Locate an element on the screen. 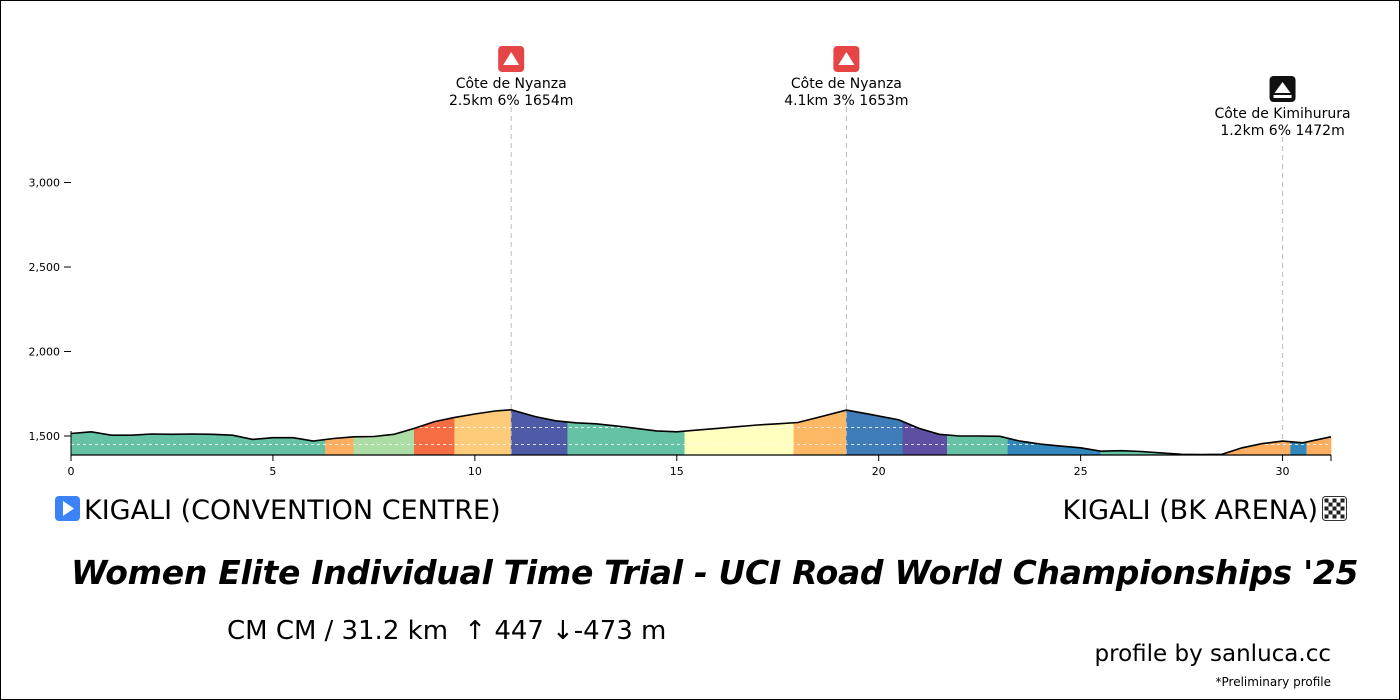  climb-stats-2: 1.2km 6% 1472m is located at coordinates (1282, 131).